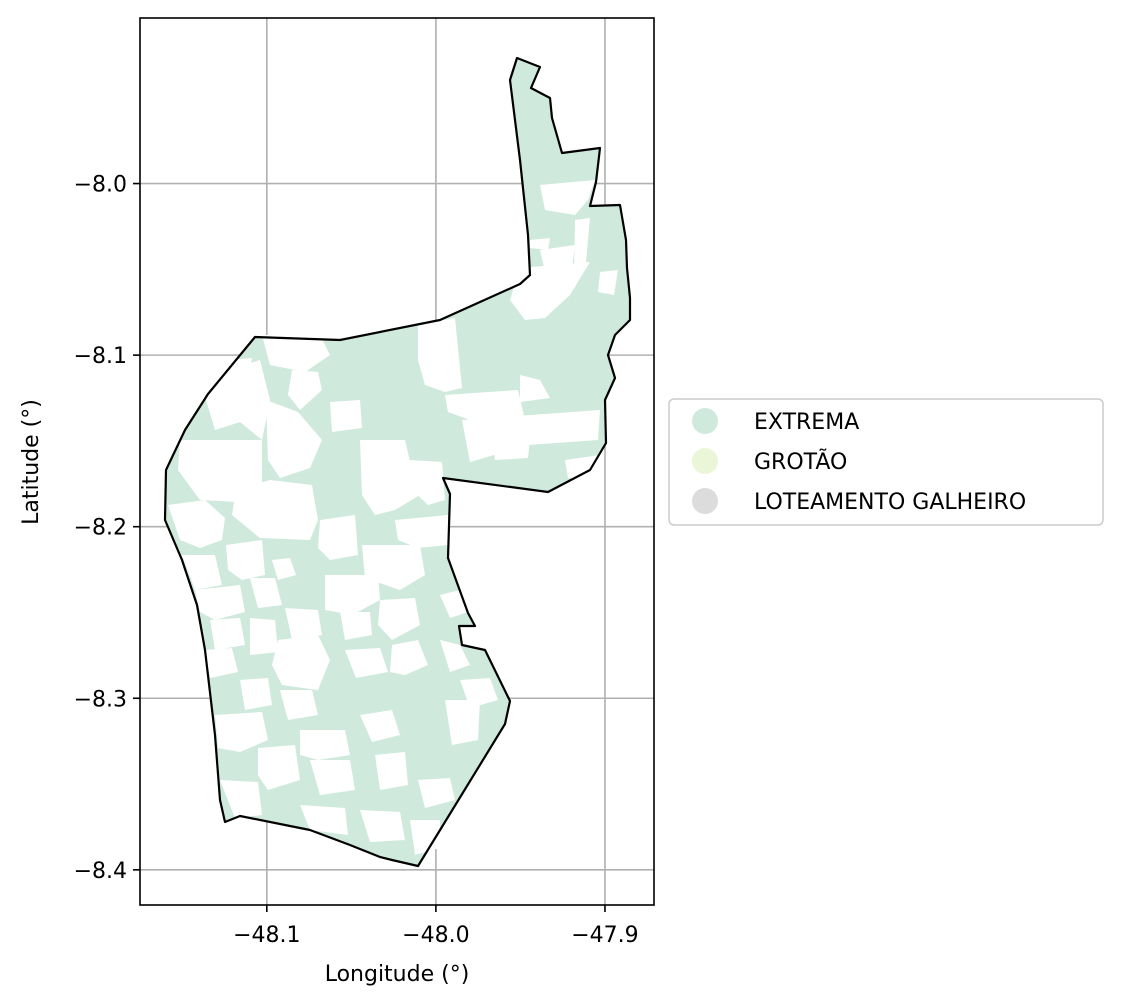 This screenshot has width=1121, height=1006. I want to click on x-tick-label: −47.9, so click(604, 935).